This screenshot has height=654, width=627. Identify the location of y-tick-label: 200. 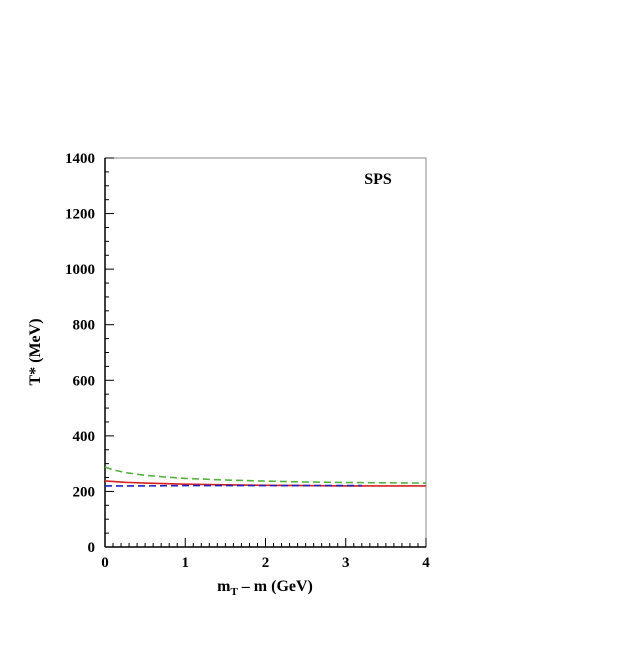
(84, 492).